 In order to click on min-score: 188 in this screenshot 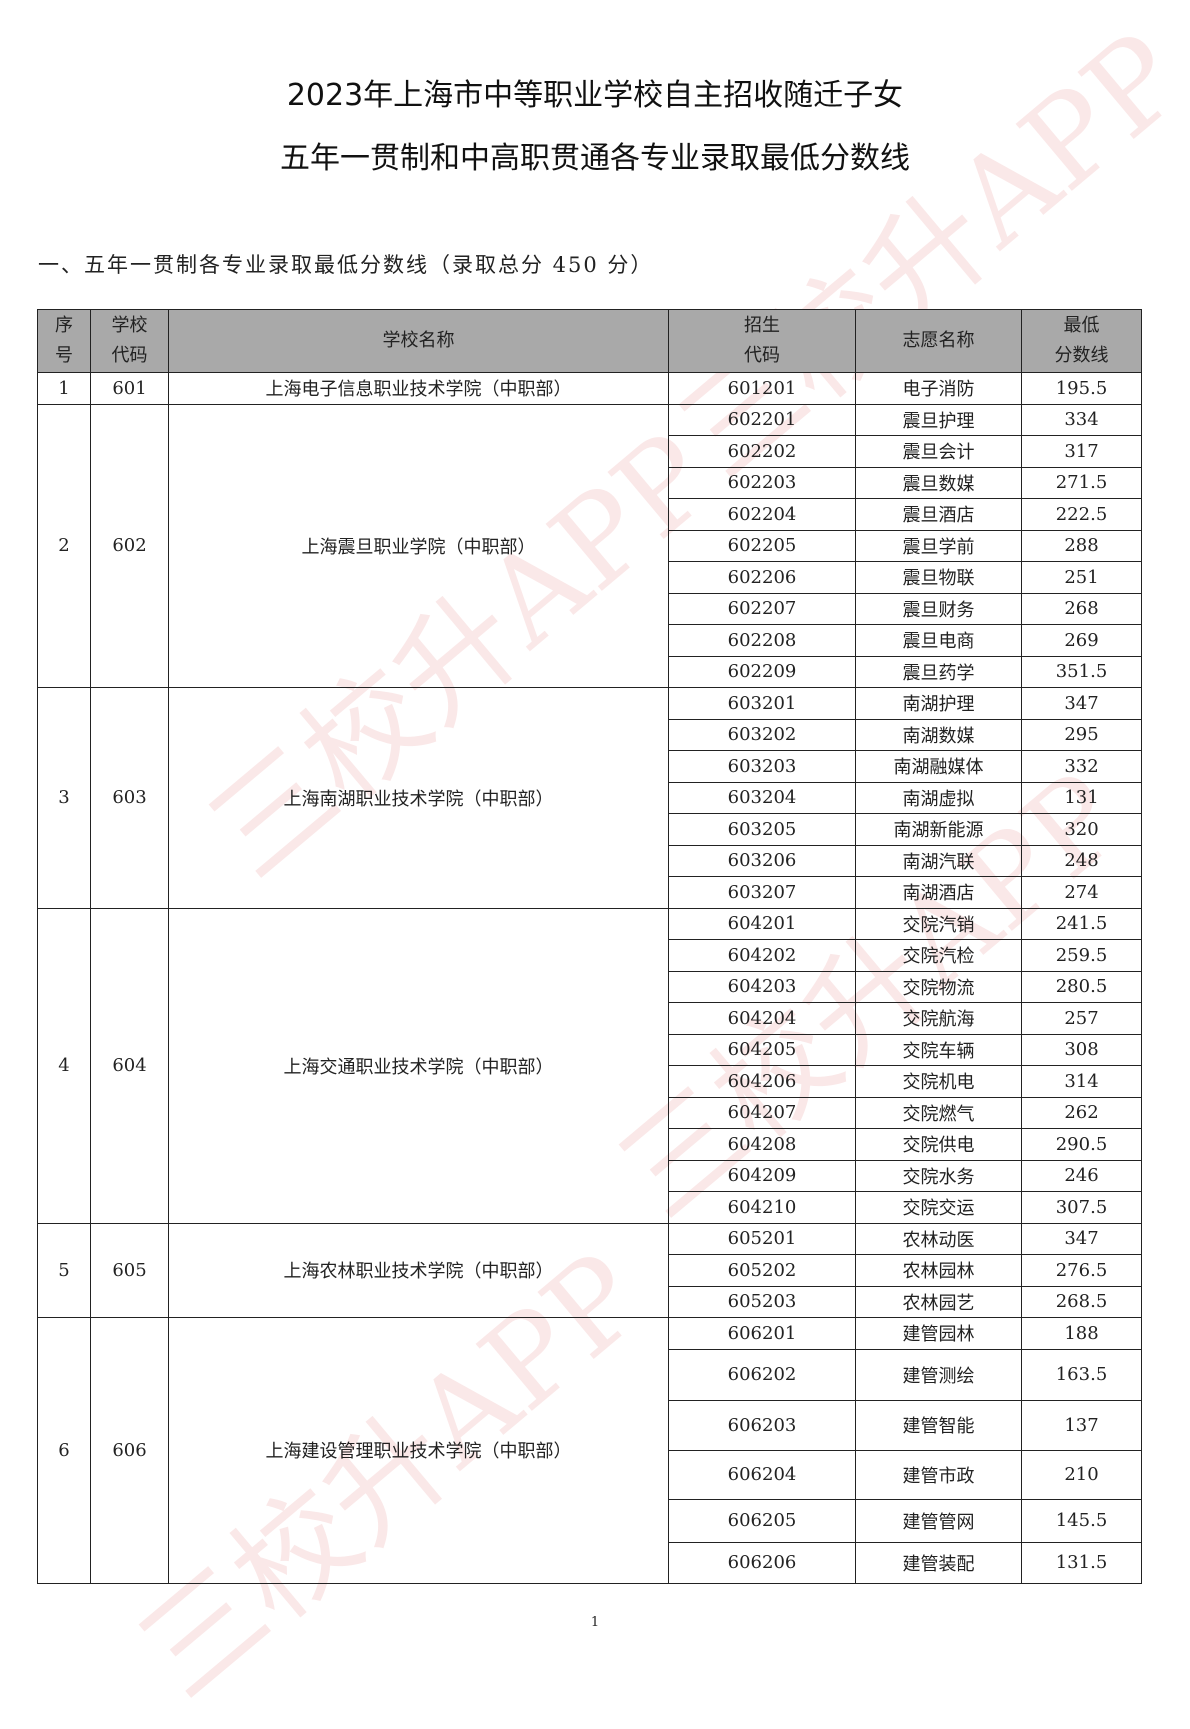, I will do `click(1081, 1333)`.